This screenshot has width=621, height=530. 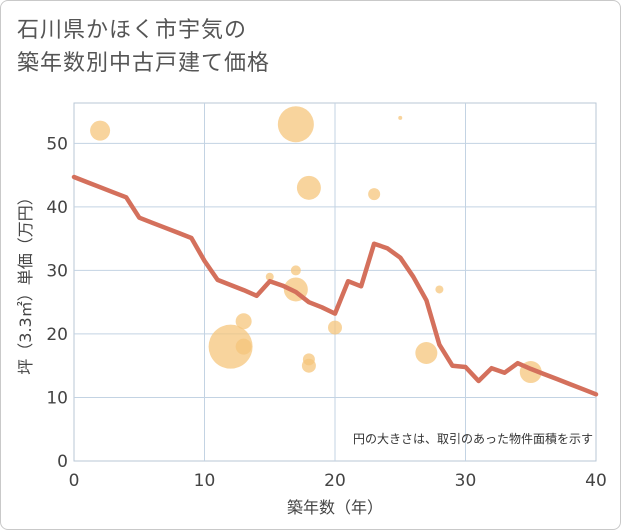 I want to click on x-tick-label: 10, so click(x=205, y=481).